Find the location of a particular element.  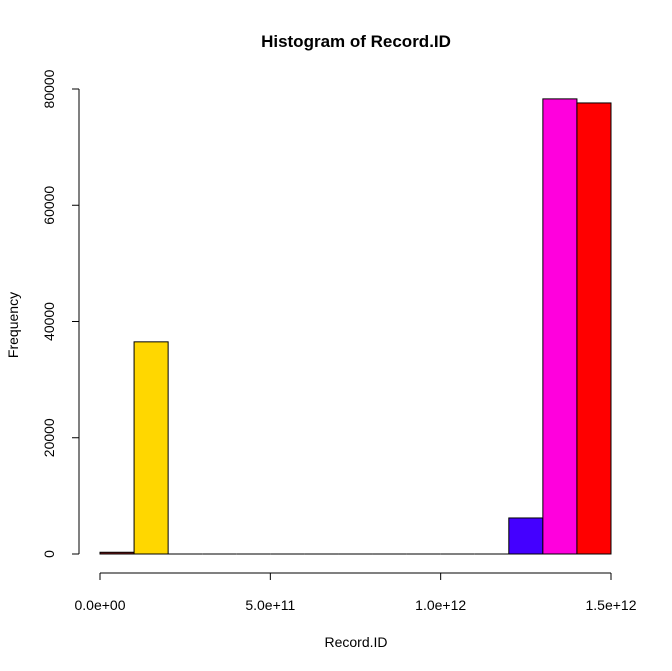

x-tick-label: 0.0e+00 is located at coordinates (100, 605).